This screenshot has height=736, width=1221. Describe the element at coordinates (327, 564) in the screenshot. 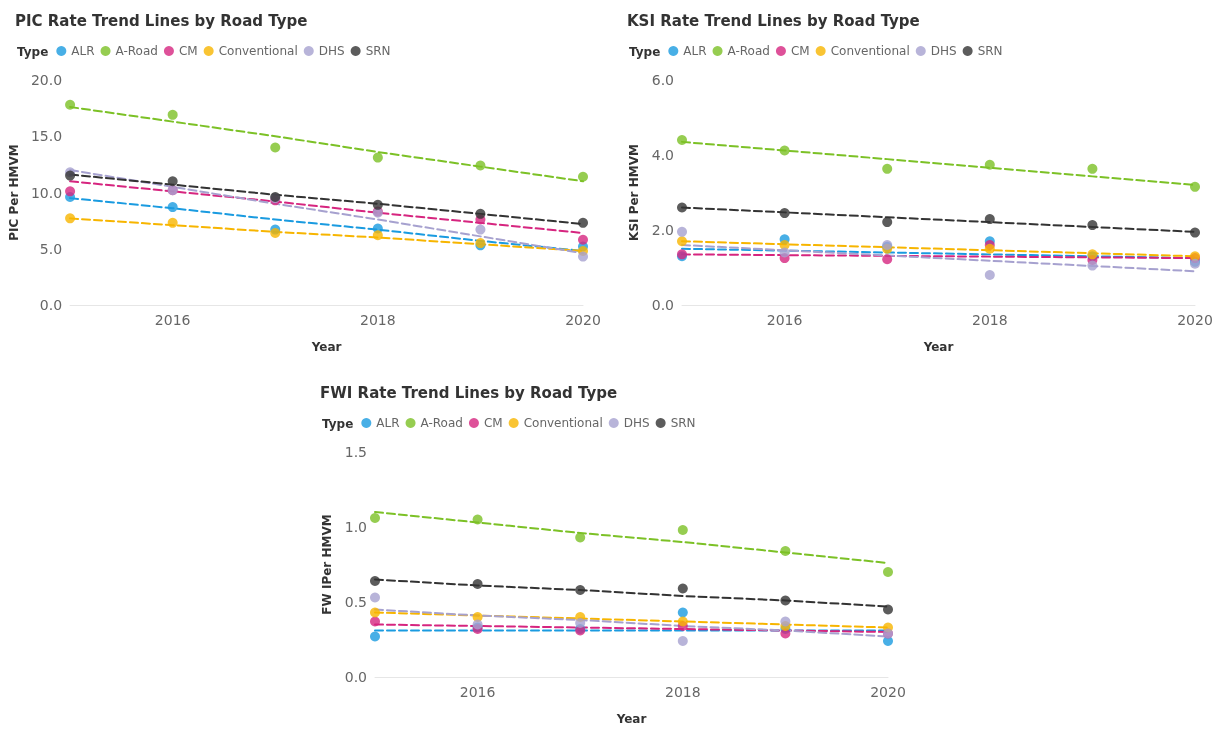

I see `y-axis-title: FW IPer HMVM` at that location.